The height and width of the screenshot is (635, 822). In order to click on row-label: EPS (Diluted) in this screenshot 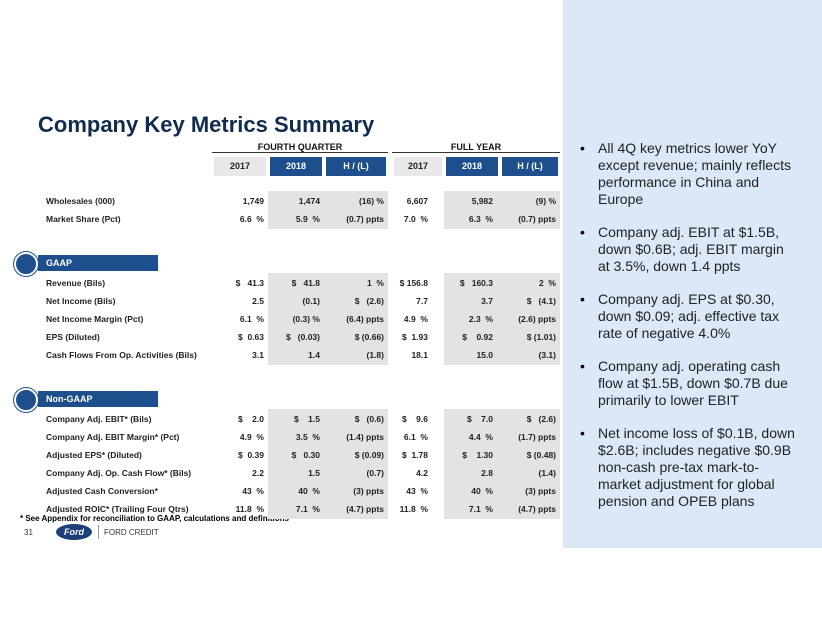, I will do `click(73, 337)`.